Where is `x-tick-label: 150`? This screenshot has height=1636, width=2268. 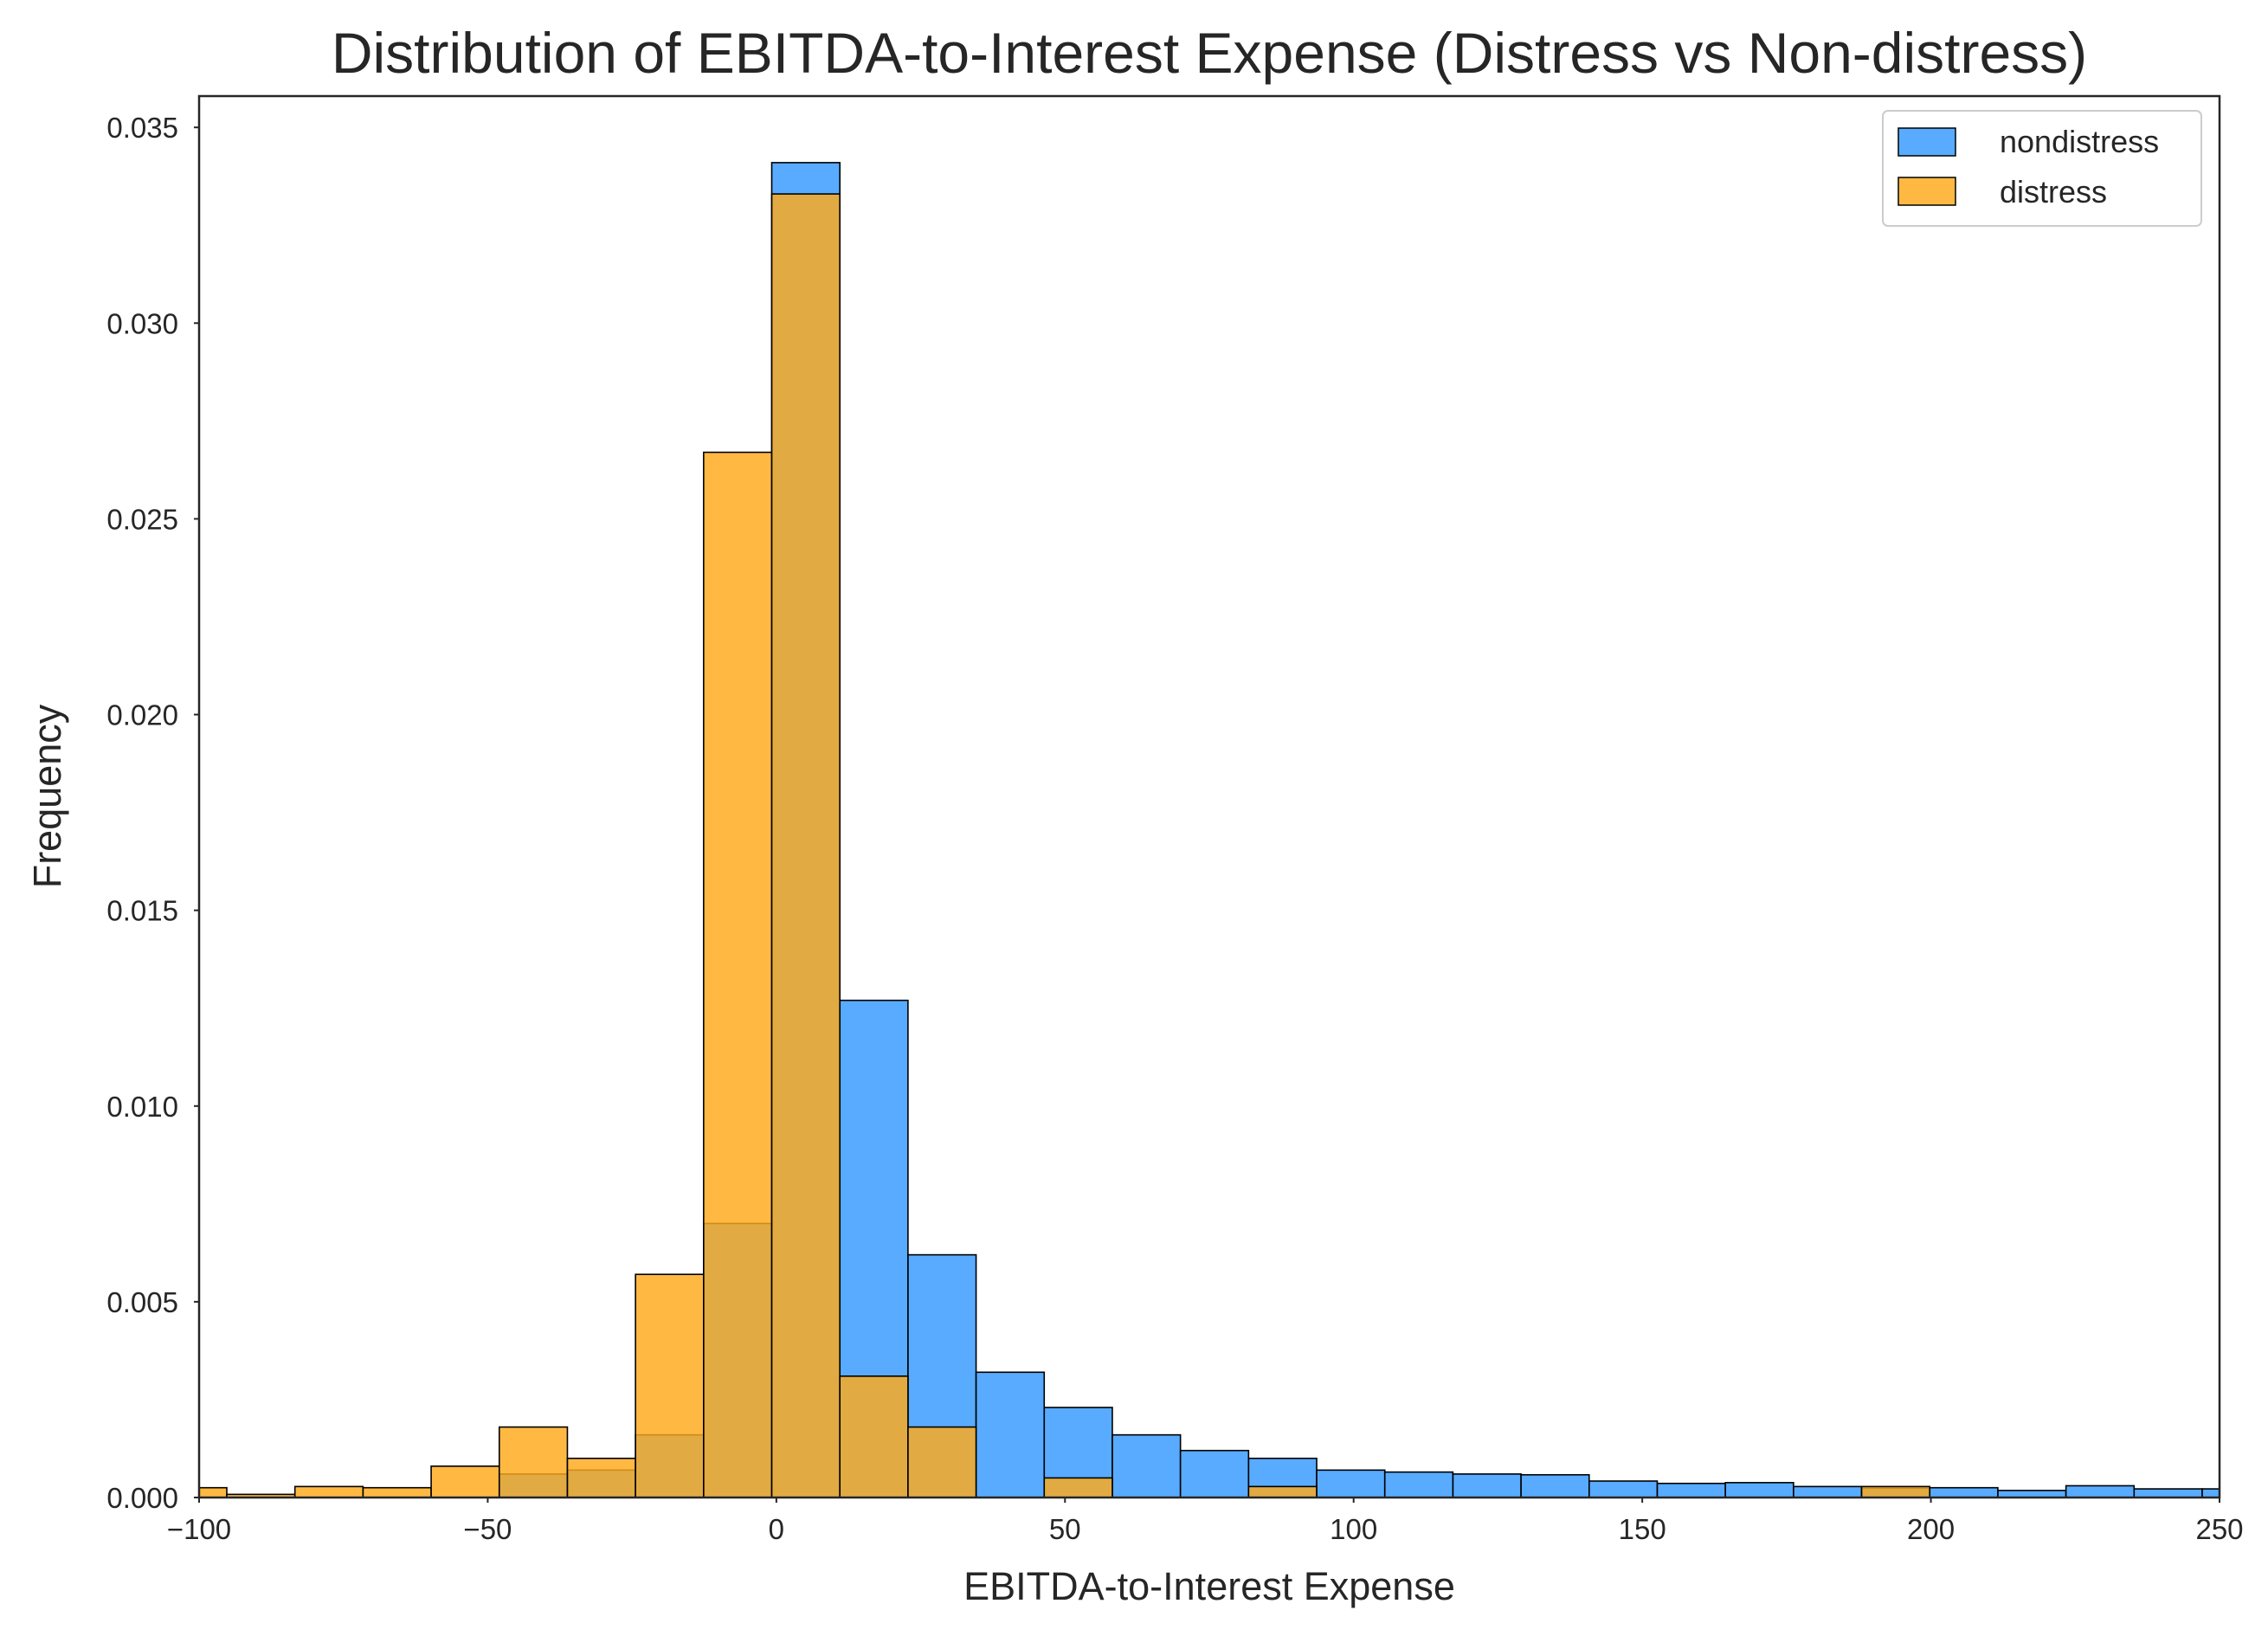 x-tick-label: 150 is located at coordinates (1642, 1529).